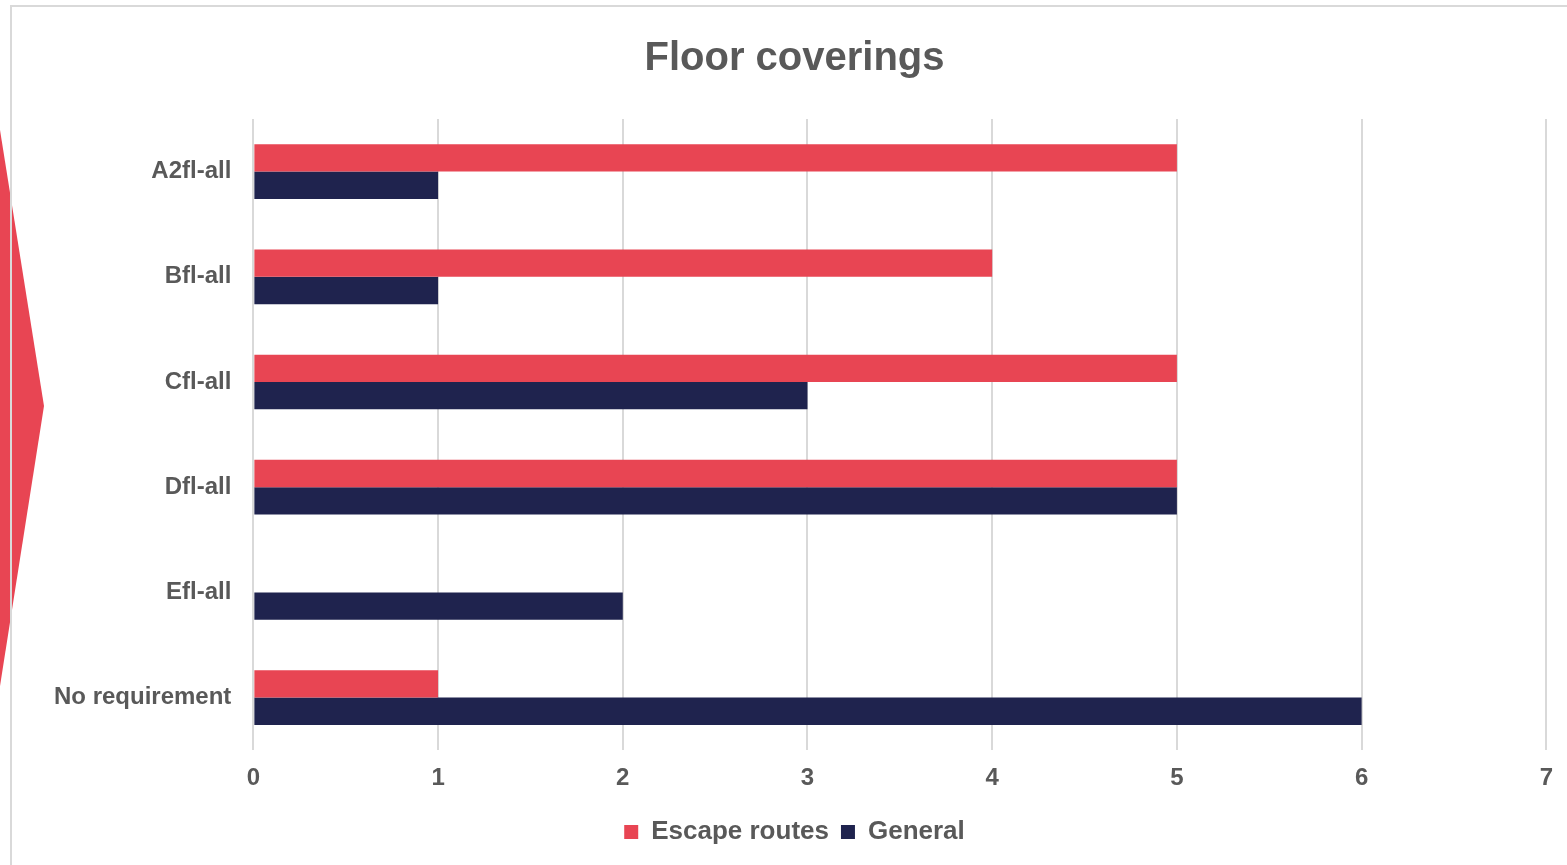 The image size is (1567, 865). What do you see at coordinates (438, 777) in the screenshot?
I see `x-tick-label: 1` at bounding box center [438, 777].